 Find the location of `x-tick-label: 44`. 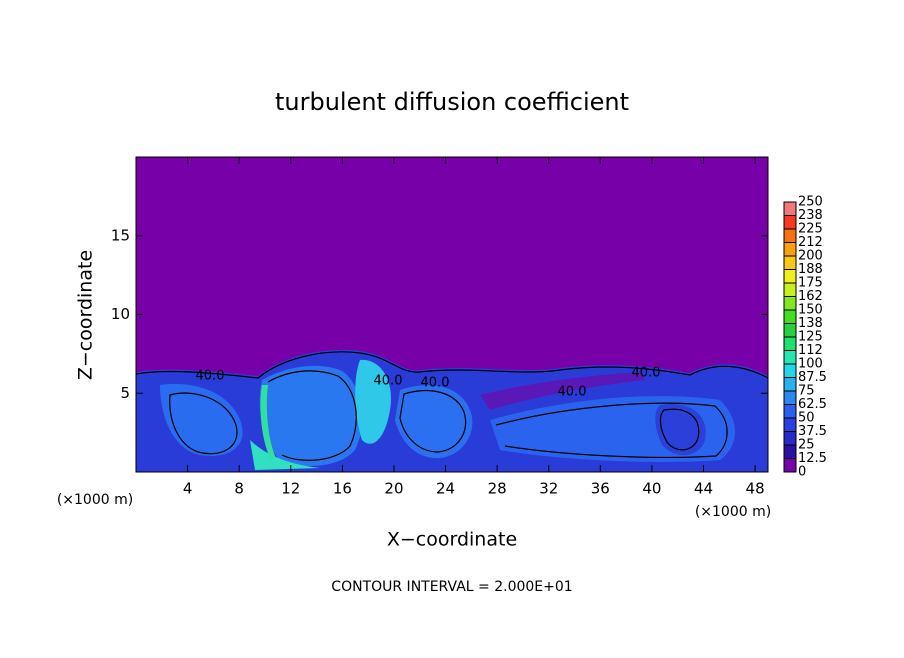

x-tick-label: 44 is located at coordinates (703, 489).